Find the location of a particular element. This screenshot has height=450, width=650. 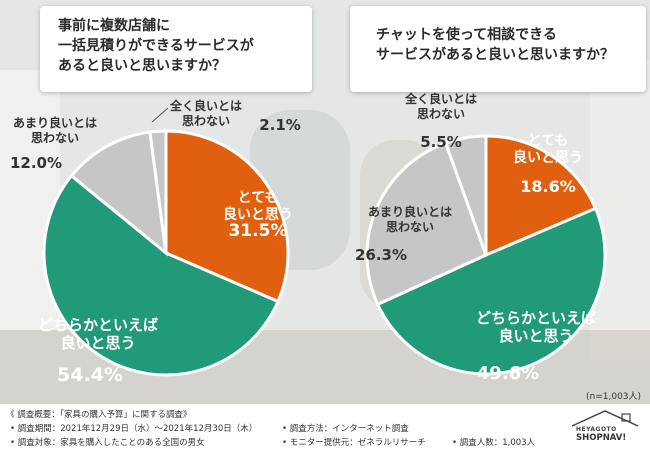

survey-count: • 調査人数：1,003人 is located at coordinates (494, 443).